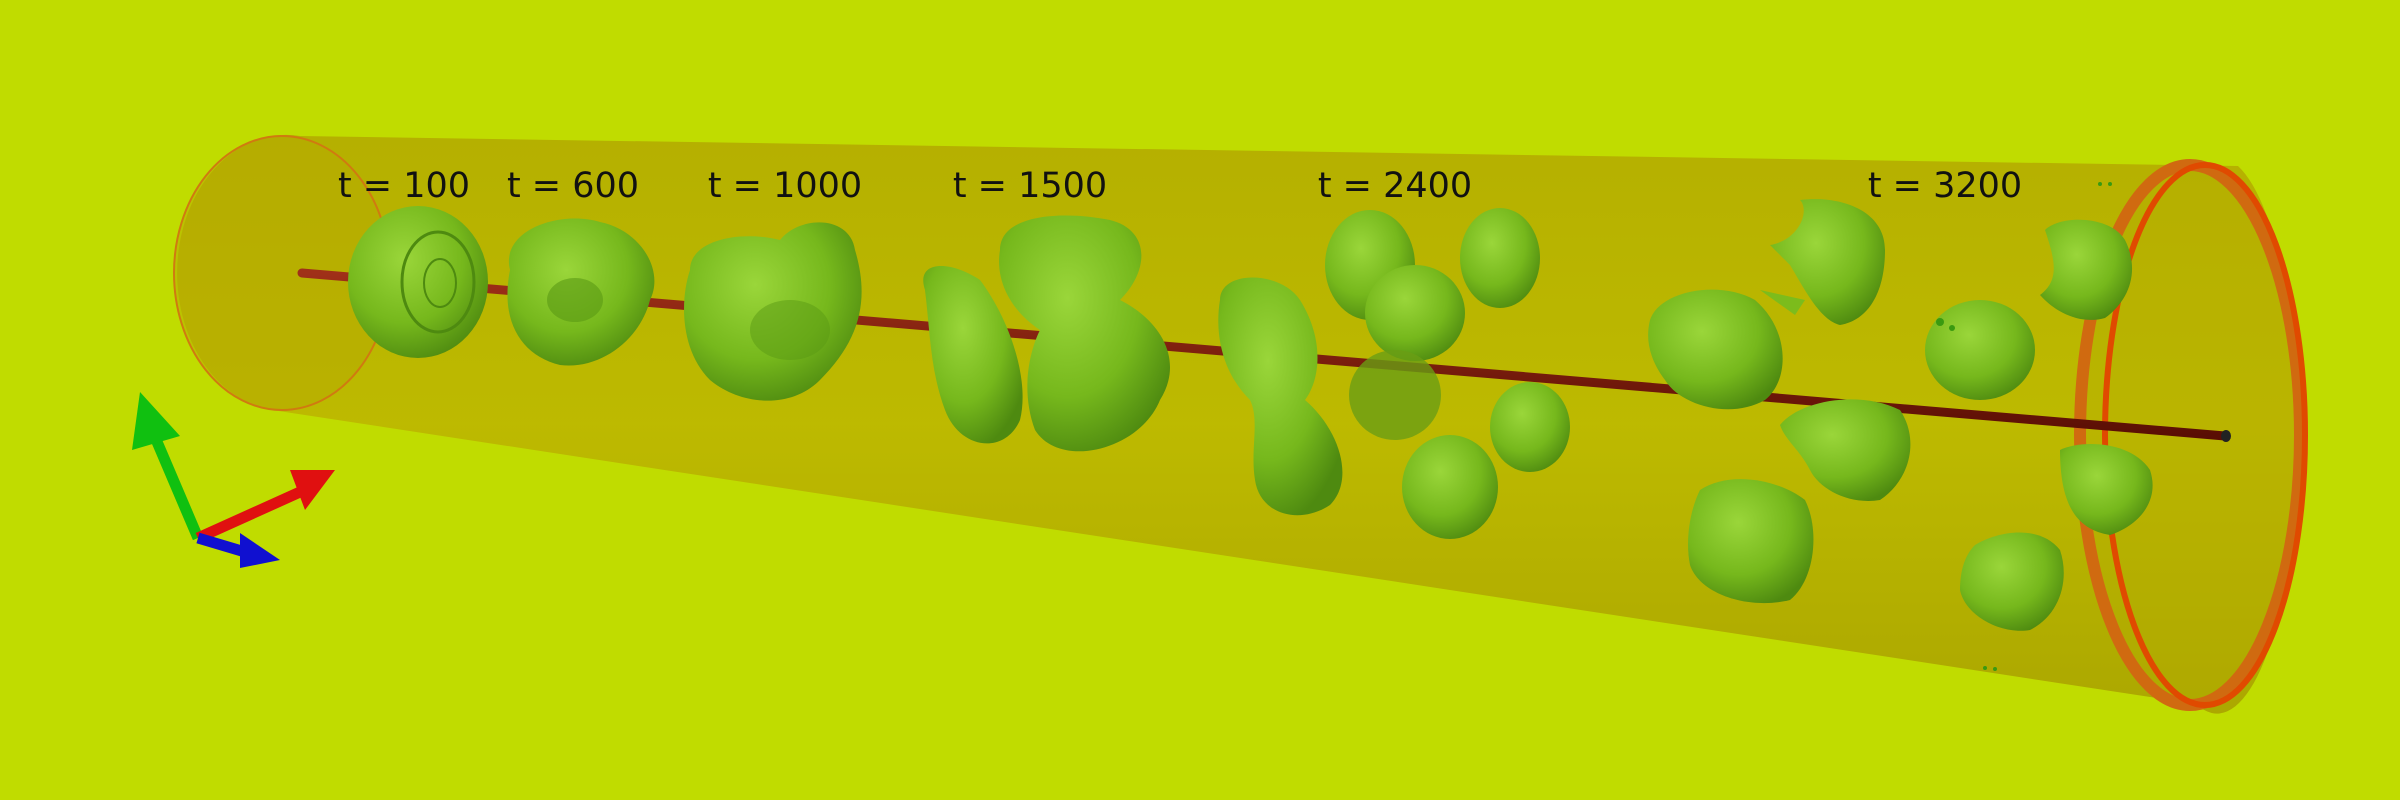 The image size is (2400, 800). What do you see at coordinates (1900, 426) in the screenshot?
I see `structure-t3200` at bounding box center [1900, 426].